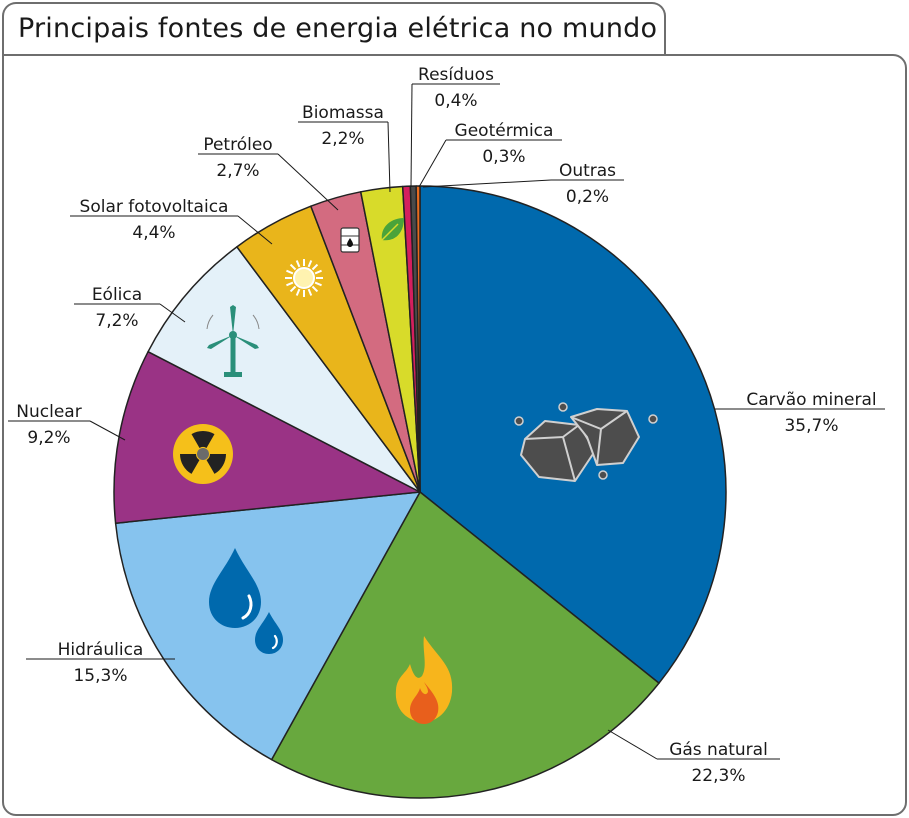  Describe the element at coordinates (171, 221) in the screenshot. I see `label-group-solar-fotovoltaica: Solar fotovoltaica 4,4%` at that location.